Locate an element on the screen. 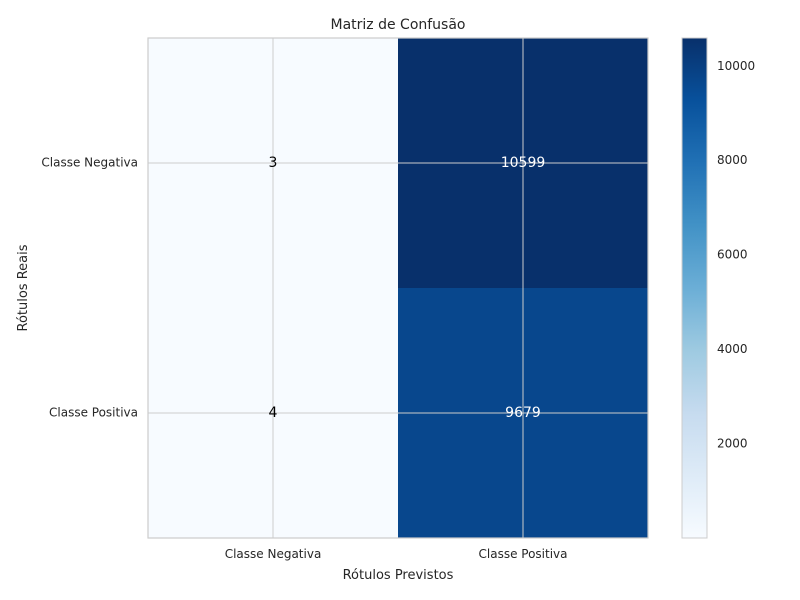 The width and height of the screenshot is (800, 600). colorbar is located at coordinates (694, 288).